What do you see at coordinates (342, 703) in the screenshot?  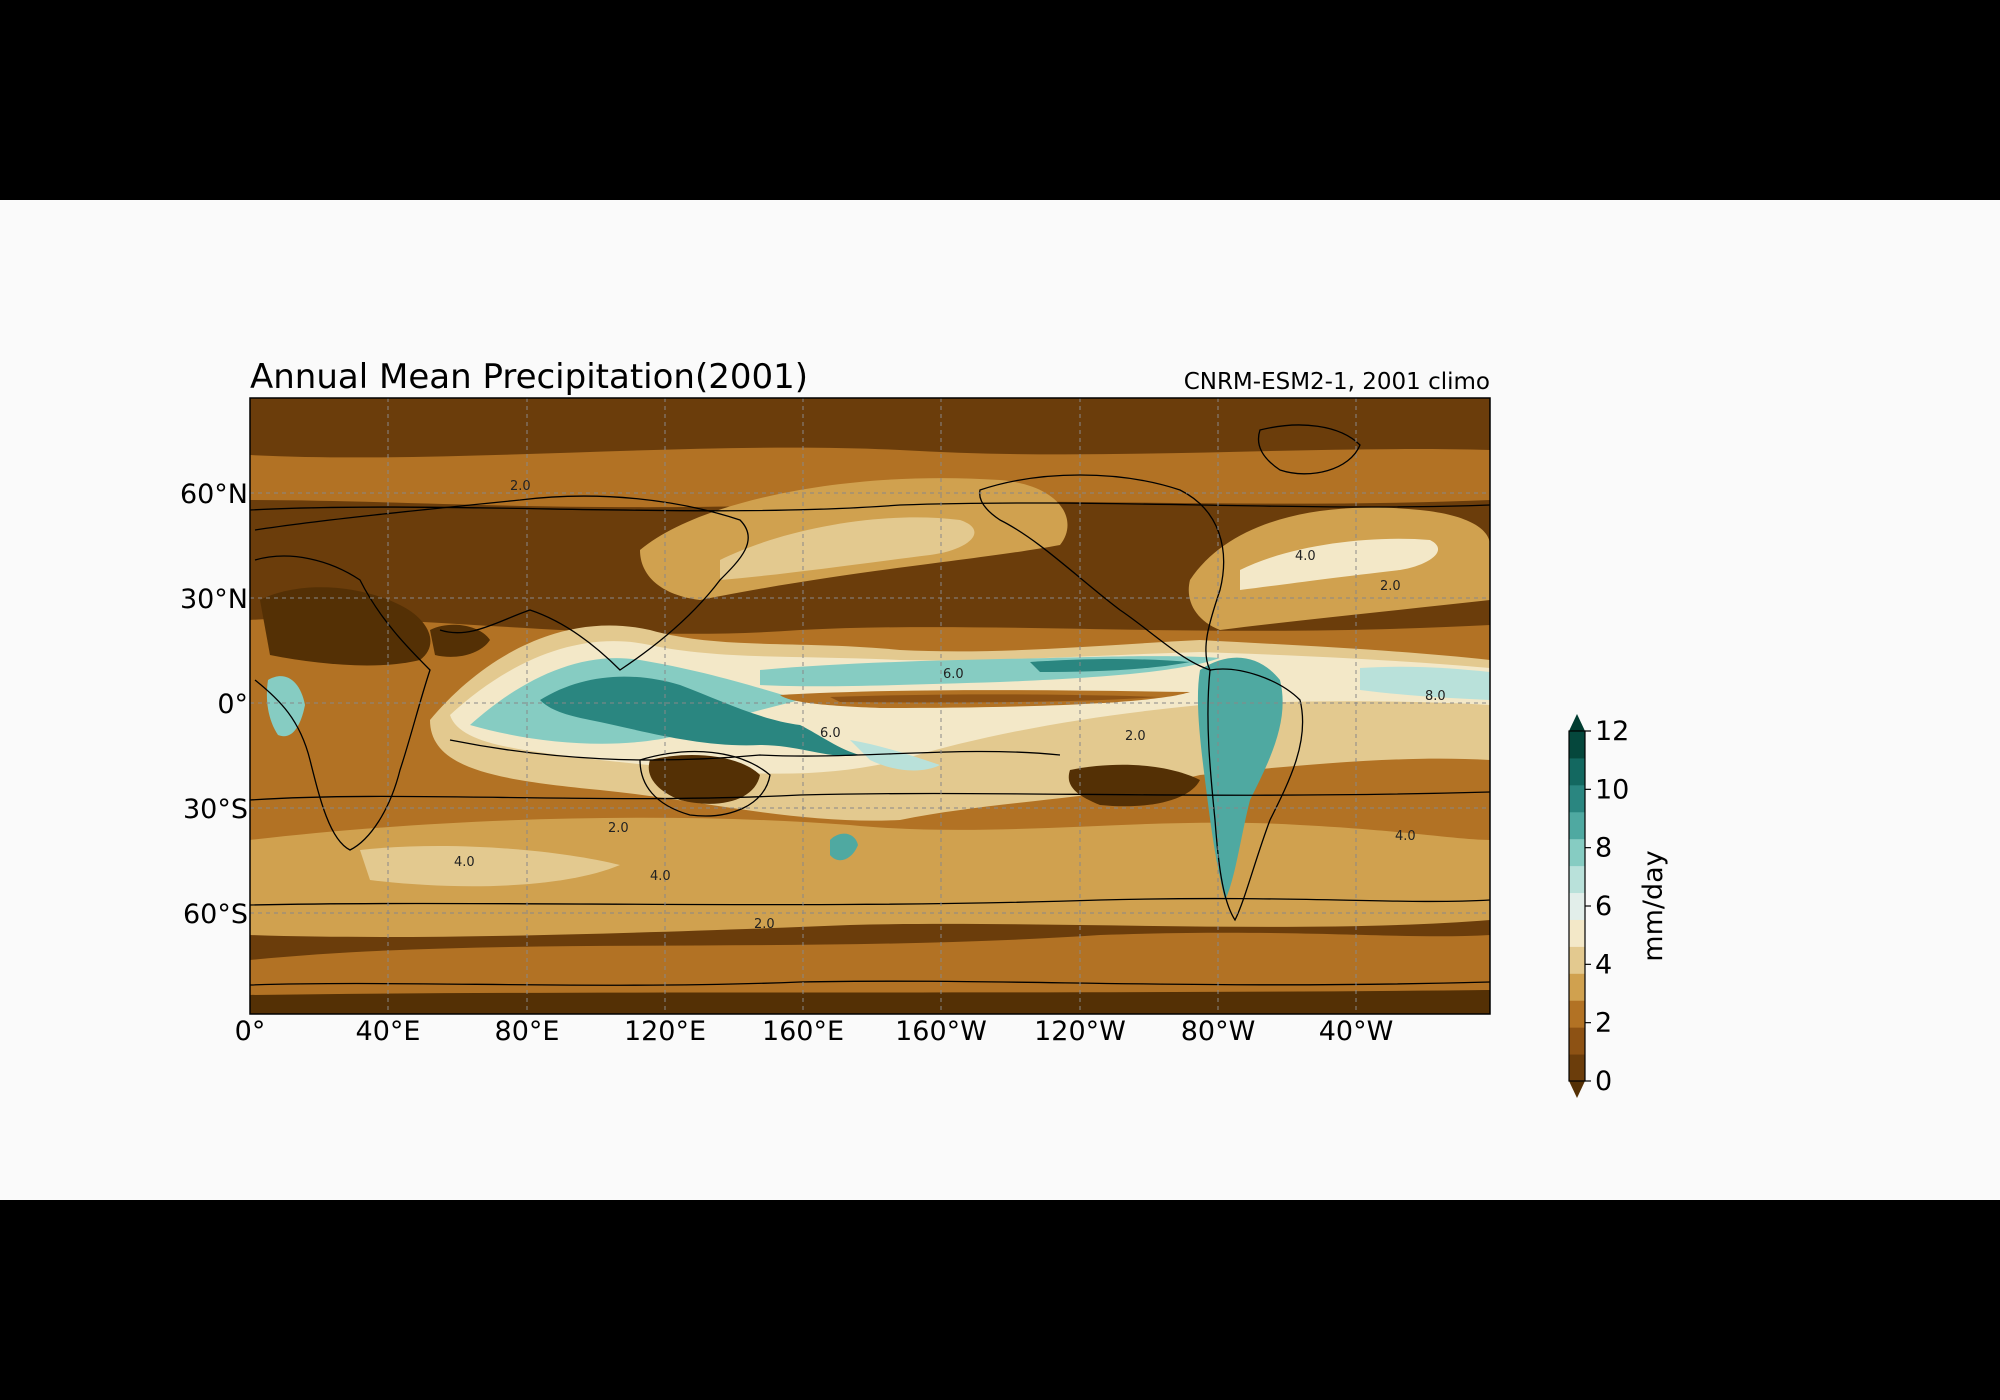 I see `coast-africa` at bounding box center [342, 703].